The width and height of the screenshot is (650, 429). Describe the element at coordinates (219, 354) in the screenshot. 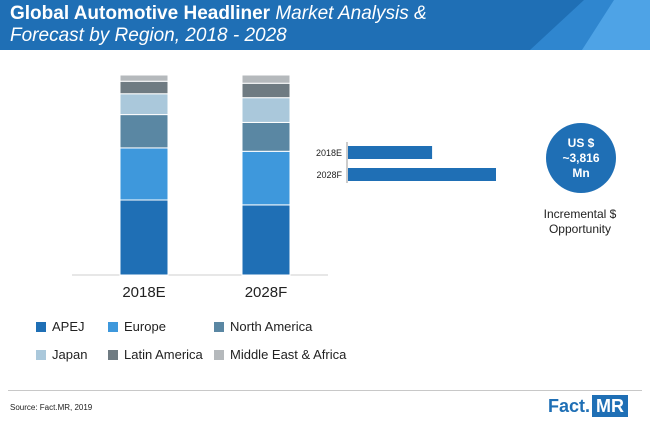

I see `legend-swatch-middle-east-africa` at that location.